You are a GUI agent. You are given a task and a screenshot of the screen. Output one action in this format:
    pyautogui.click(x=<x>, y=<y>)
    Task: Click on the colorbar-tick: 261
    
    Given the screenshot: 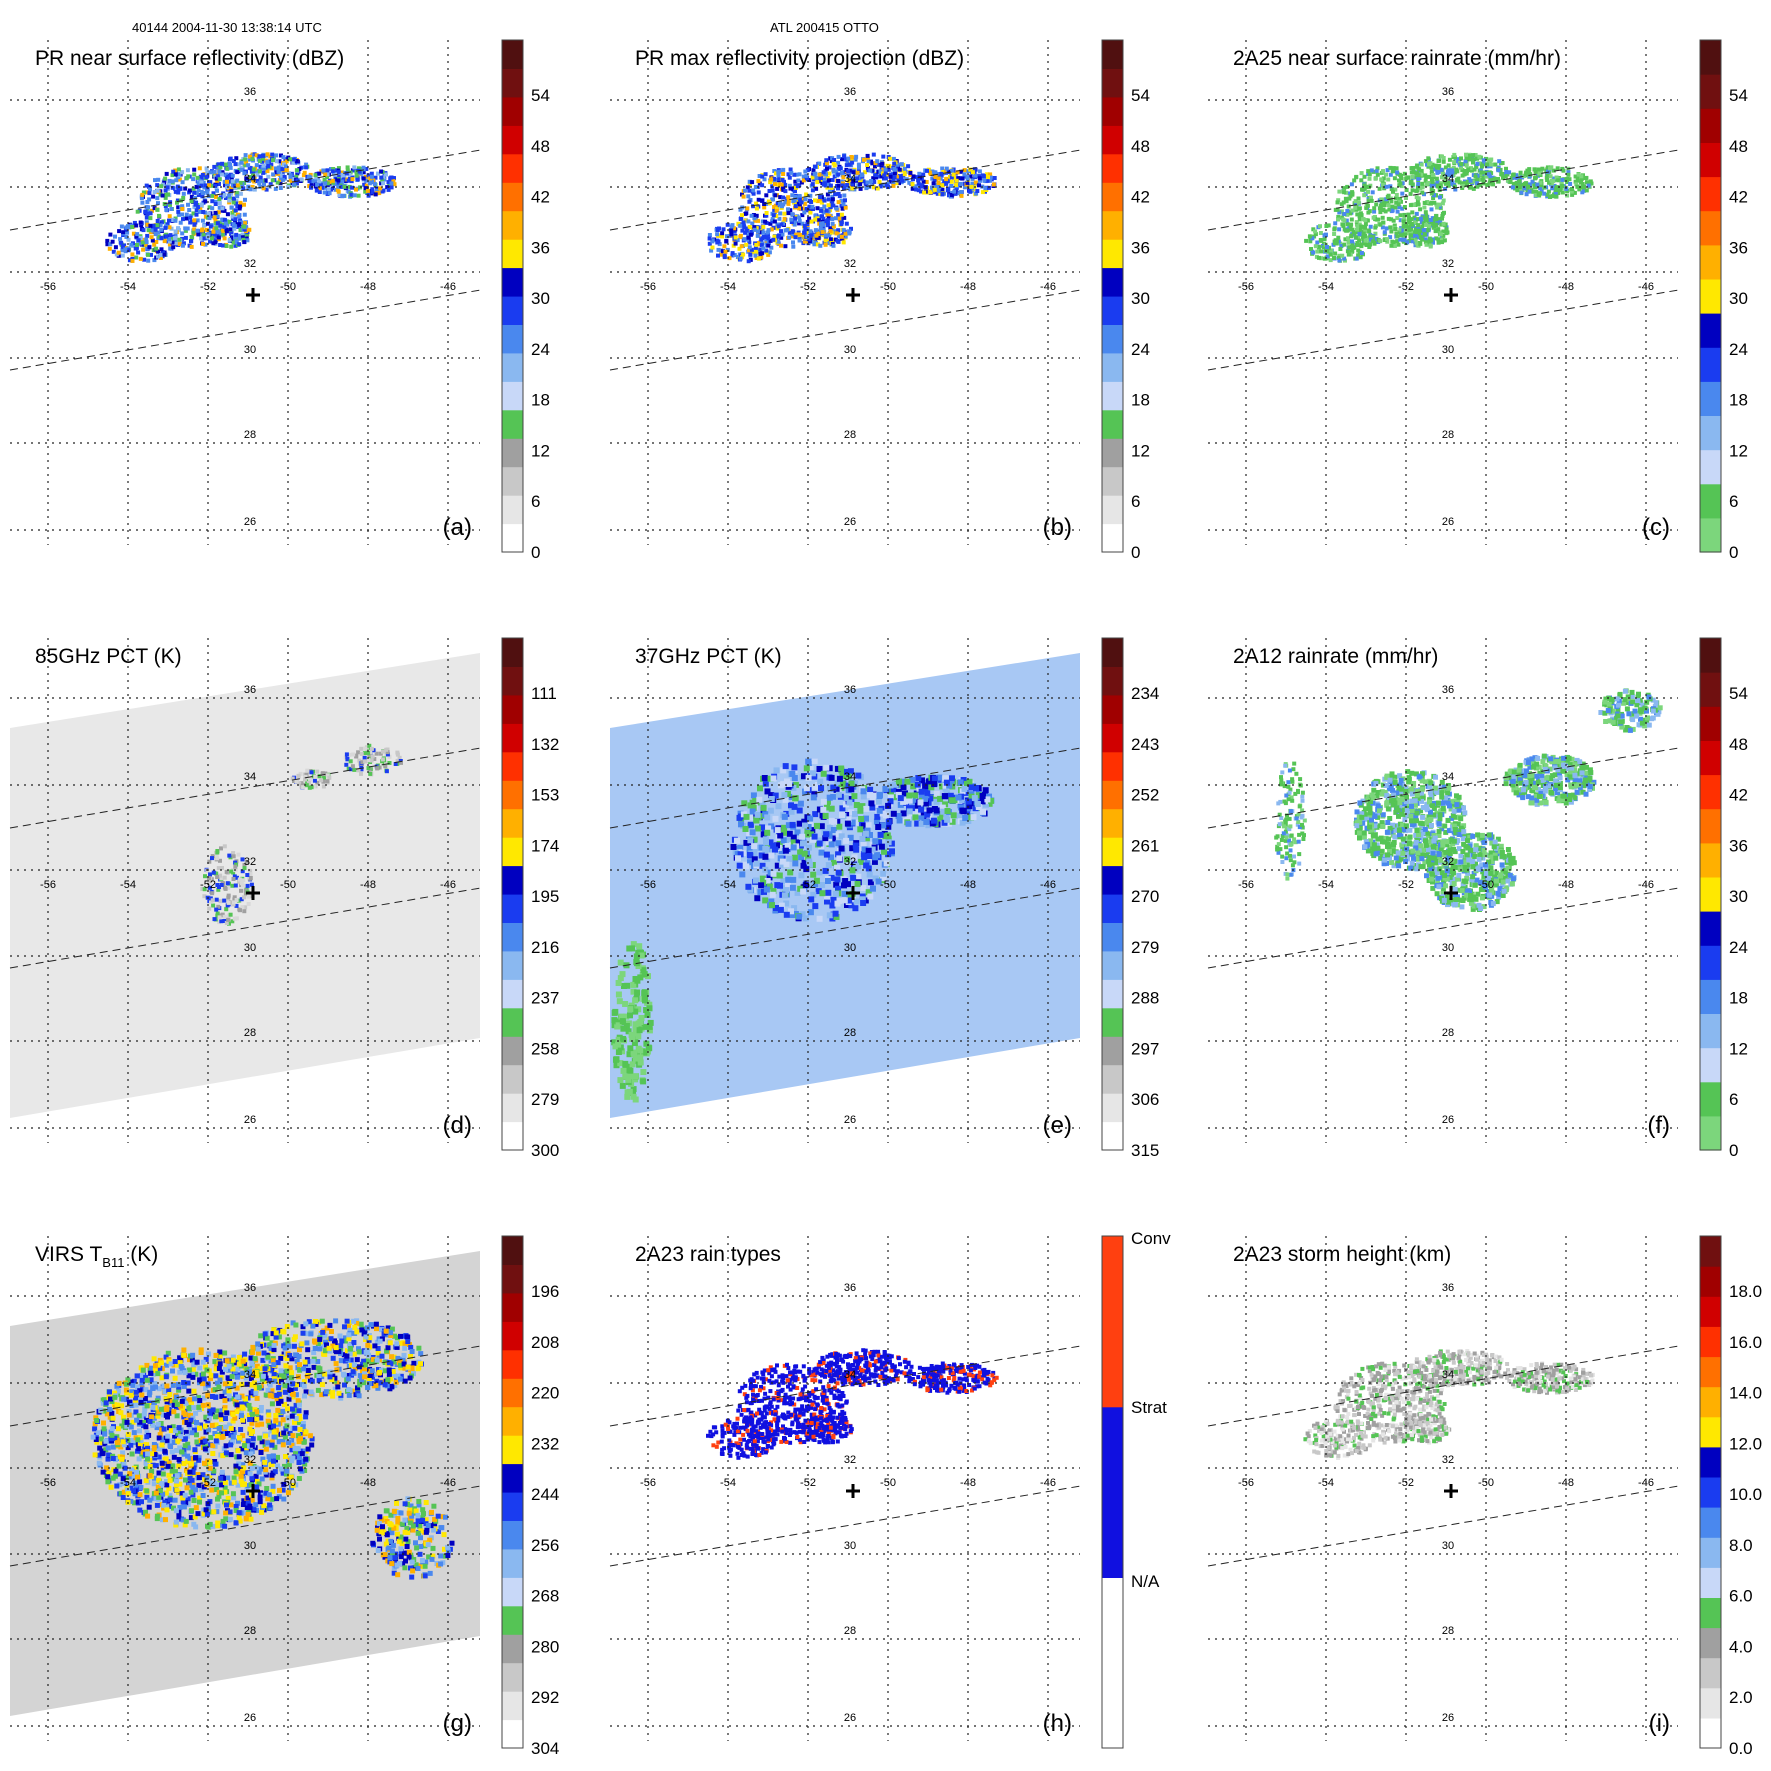 What is the action you would take?
    pyautogui.click(x=1145, y=845)
    